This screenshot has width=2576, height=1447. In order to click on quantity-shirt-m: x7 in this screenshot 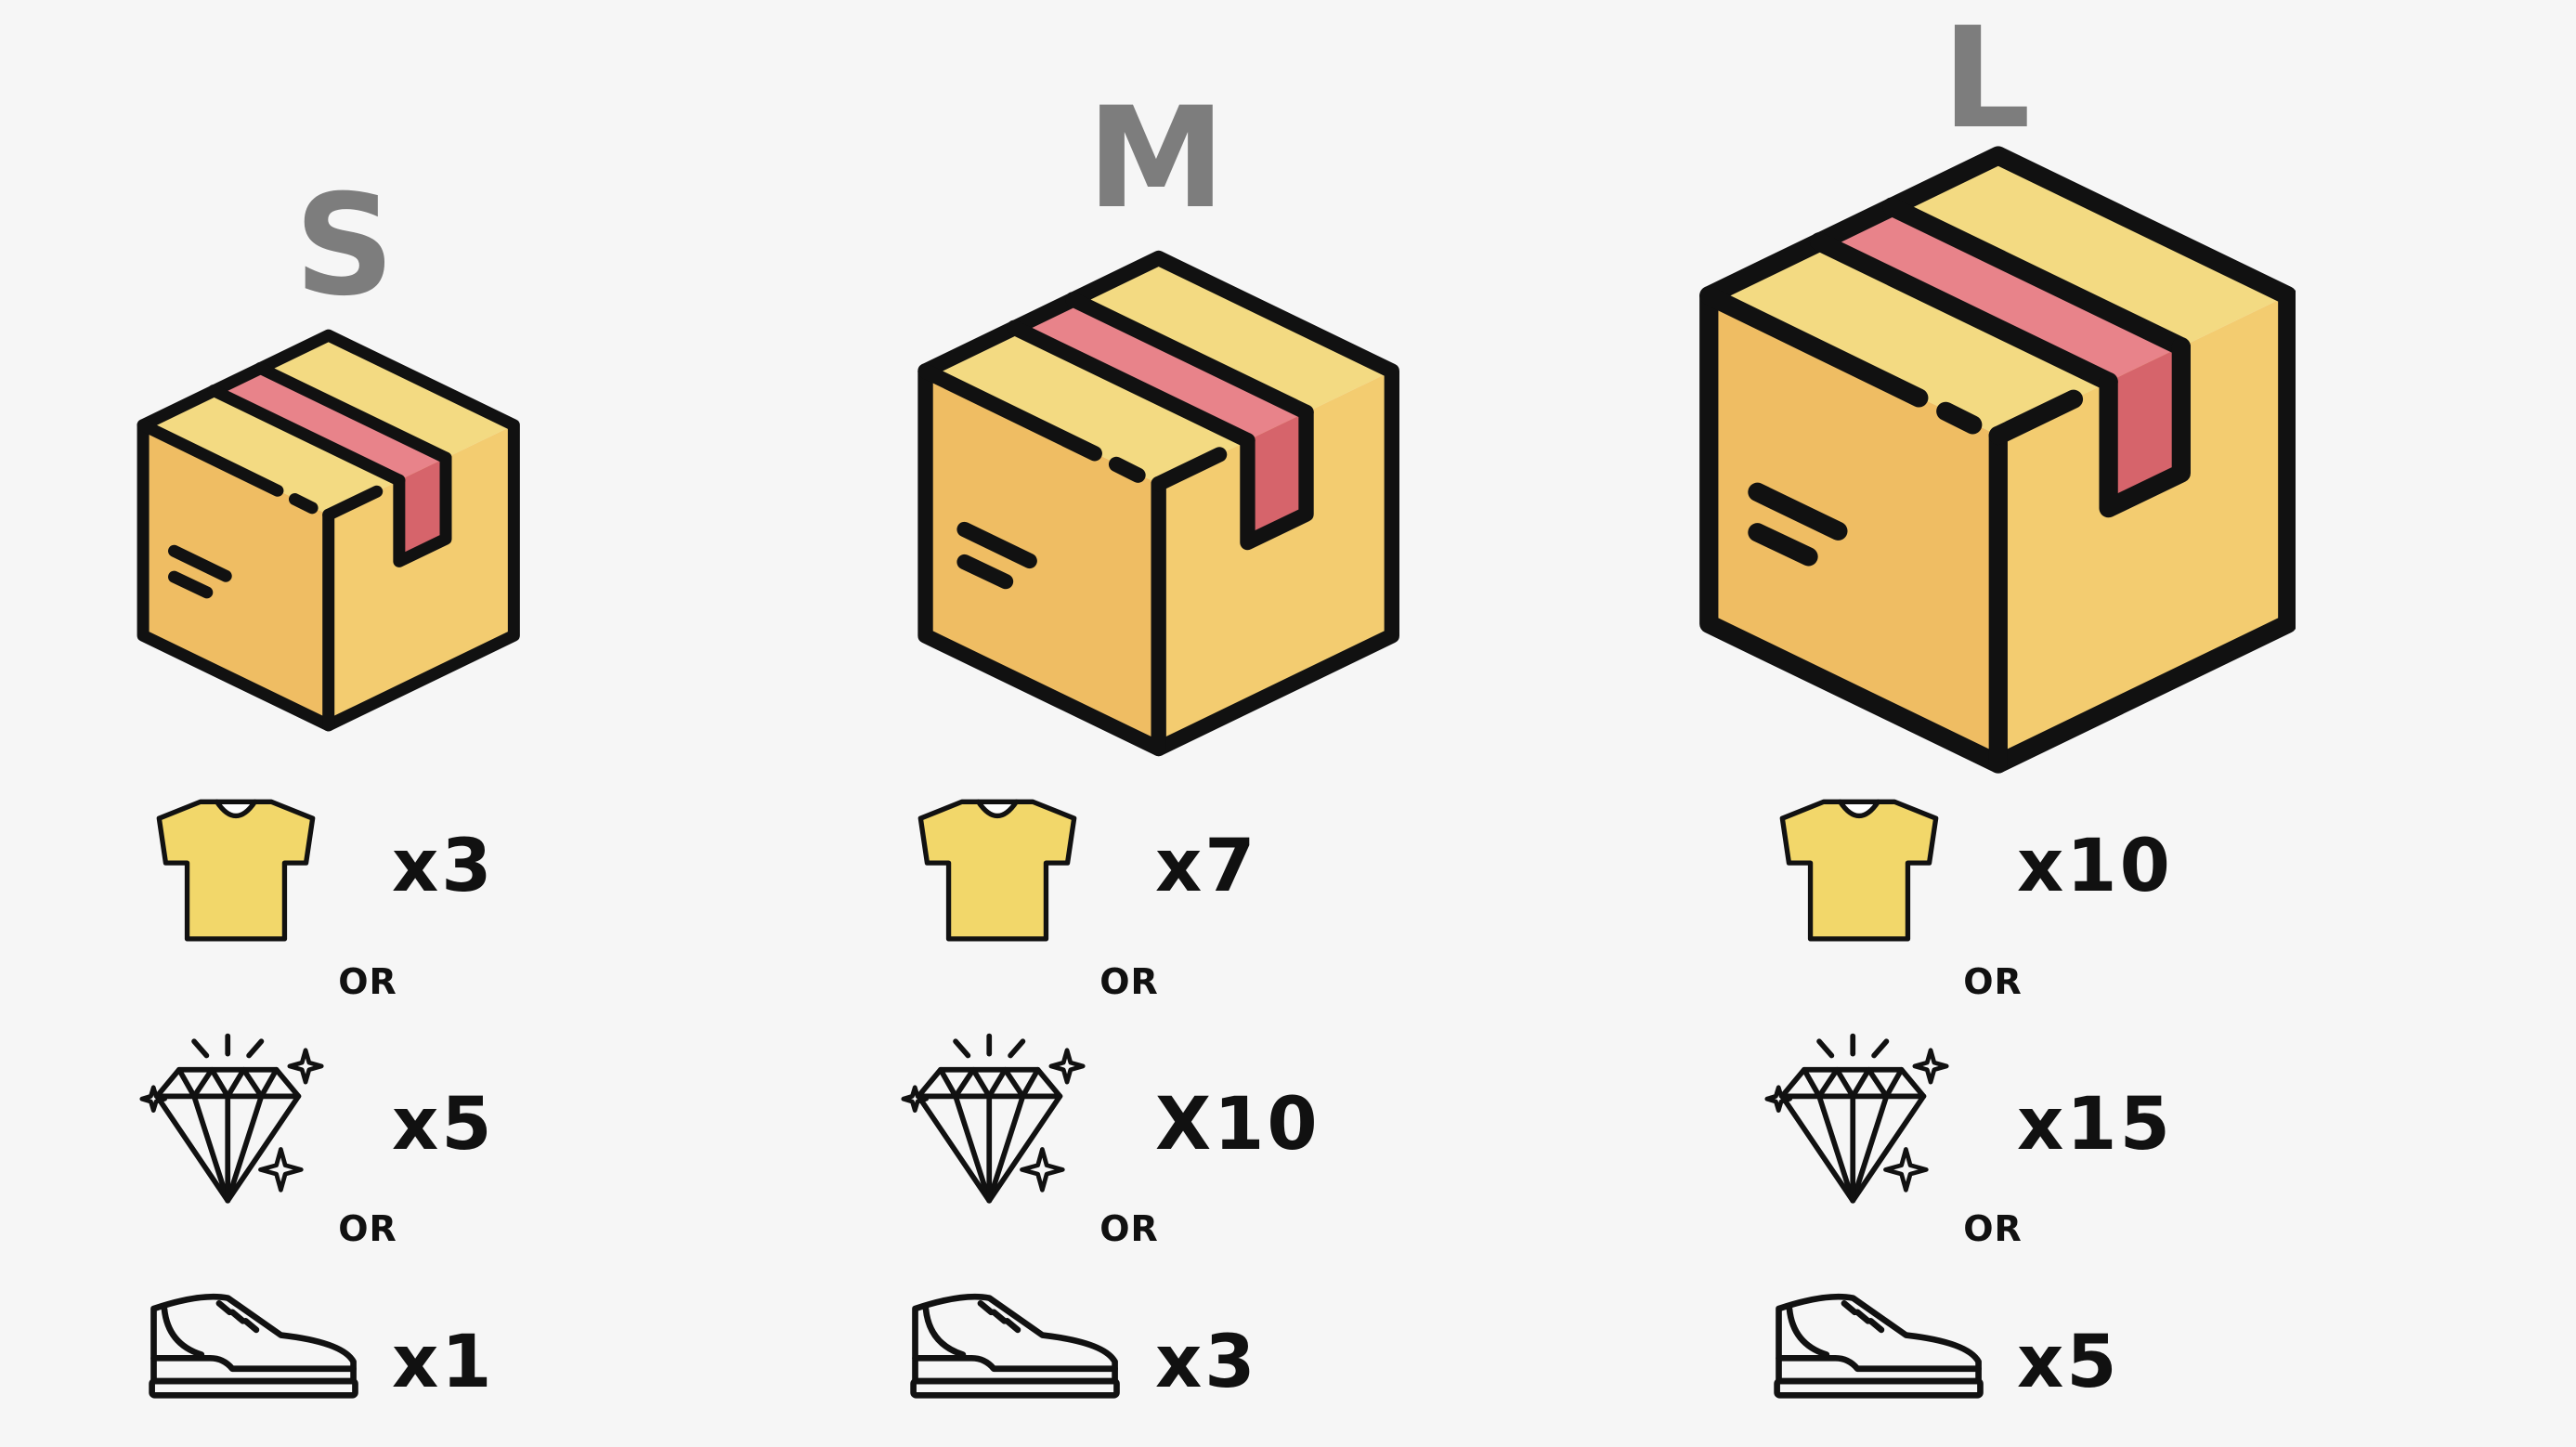, I will do `click(1206, 866)`.